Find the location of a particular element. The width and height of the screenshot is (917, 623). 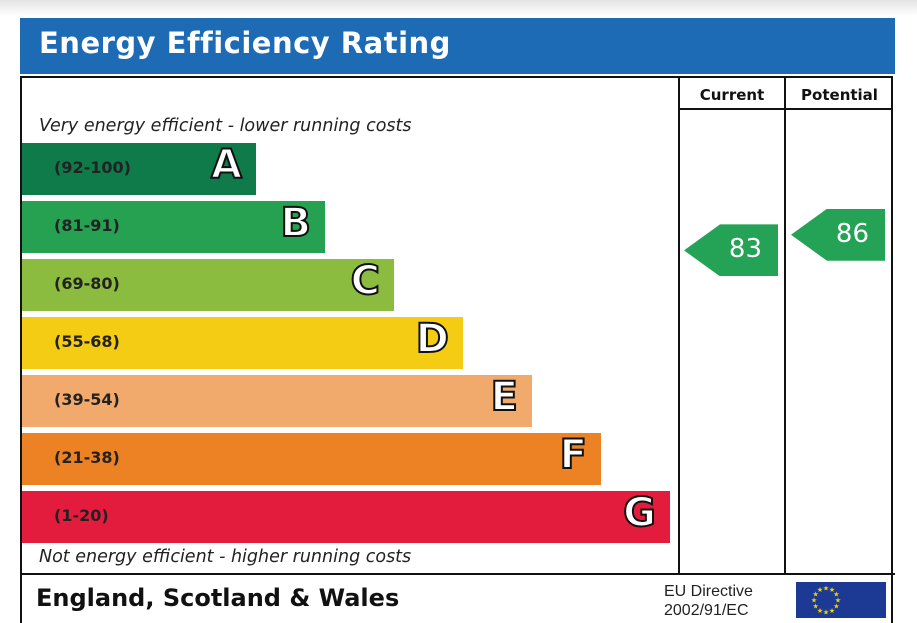

column-header-potential: Potential is located at coordinates (839, 95).